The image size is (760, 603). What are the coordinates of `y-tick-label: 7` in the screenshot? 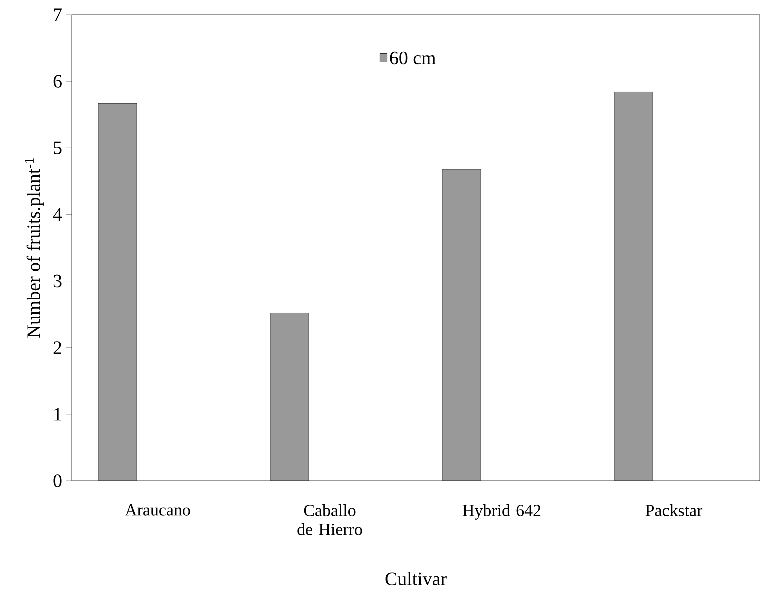 It's located at (58, 15).